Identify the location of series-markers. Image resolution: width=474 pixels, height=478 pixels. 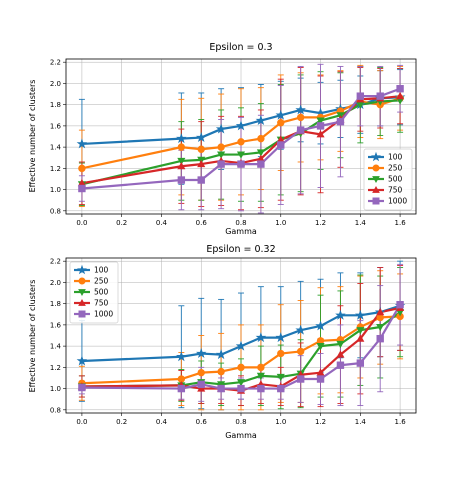
(241, 347).